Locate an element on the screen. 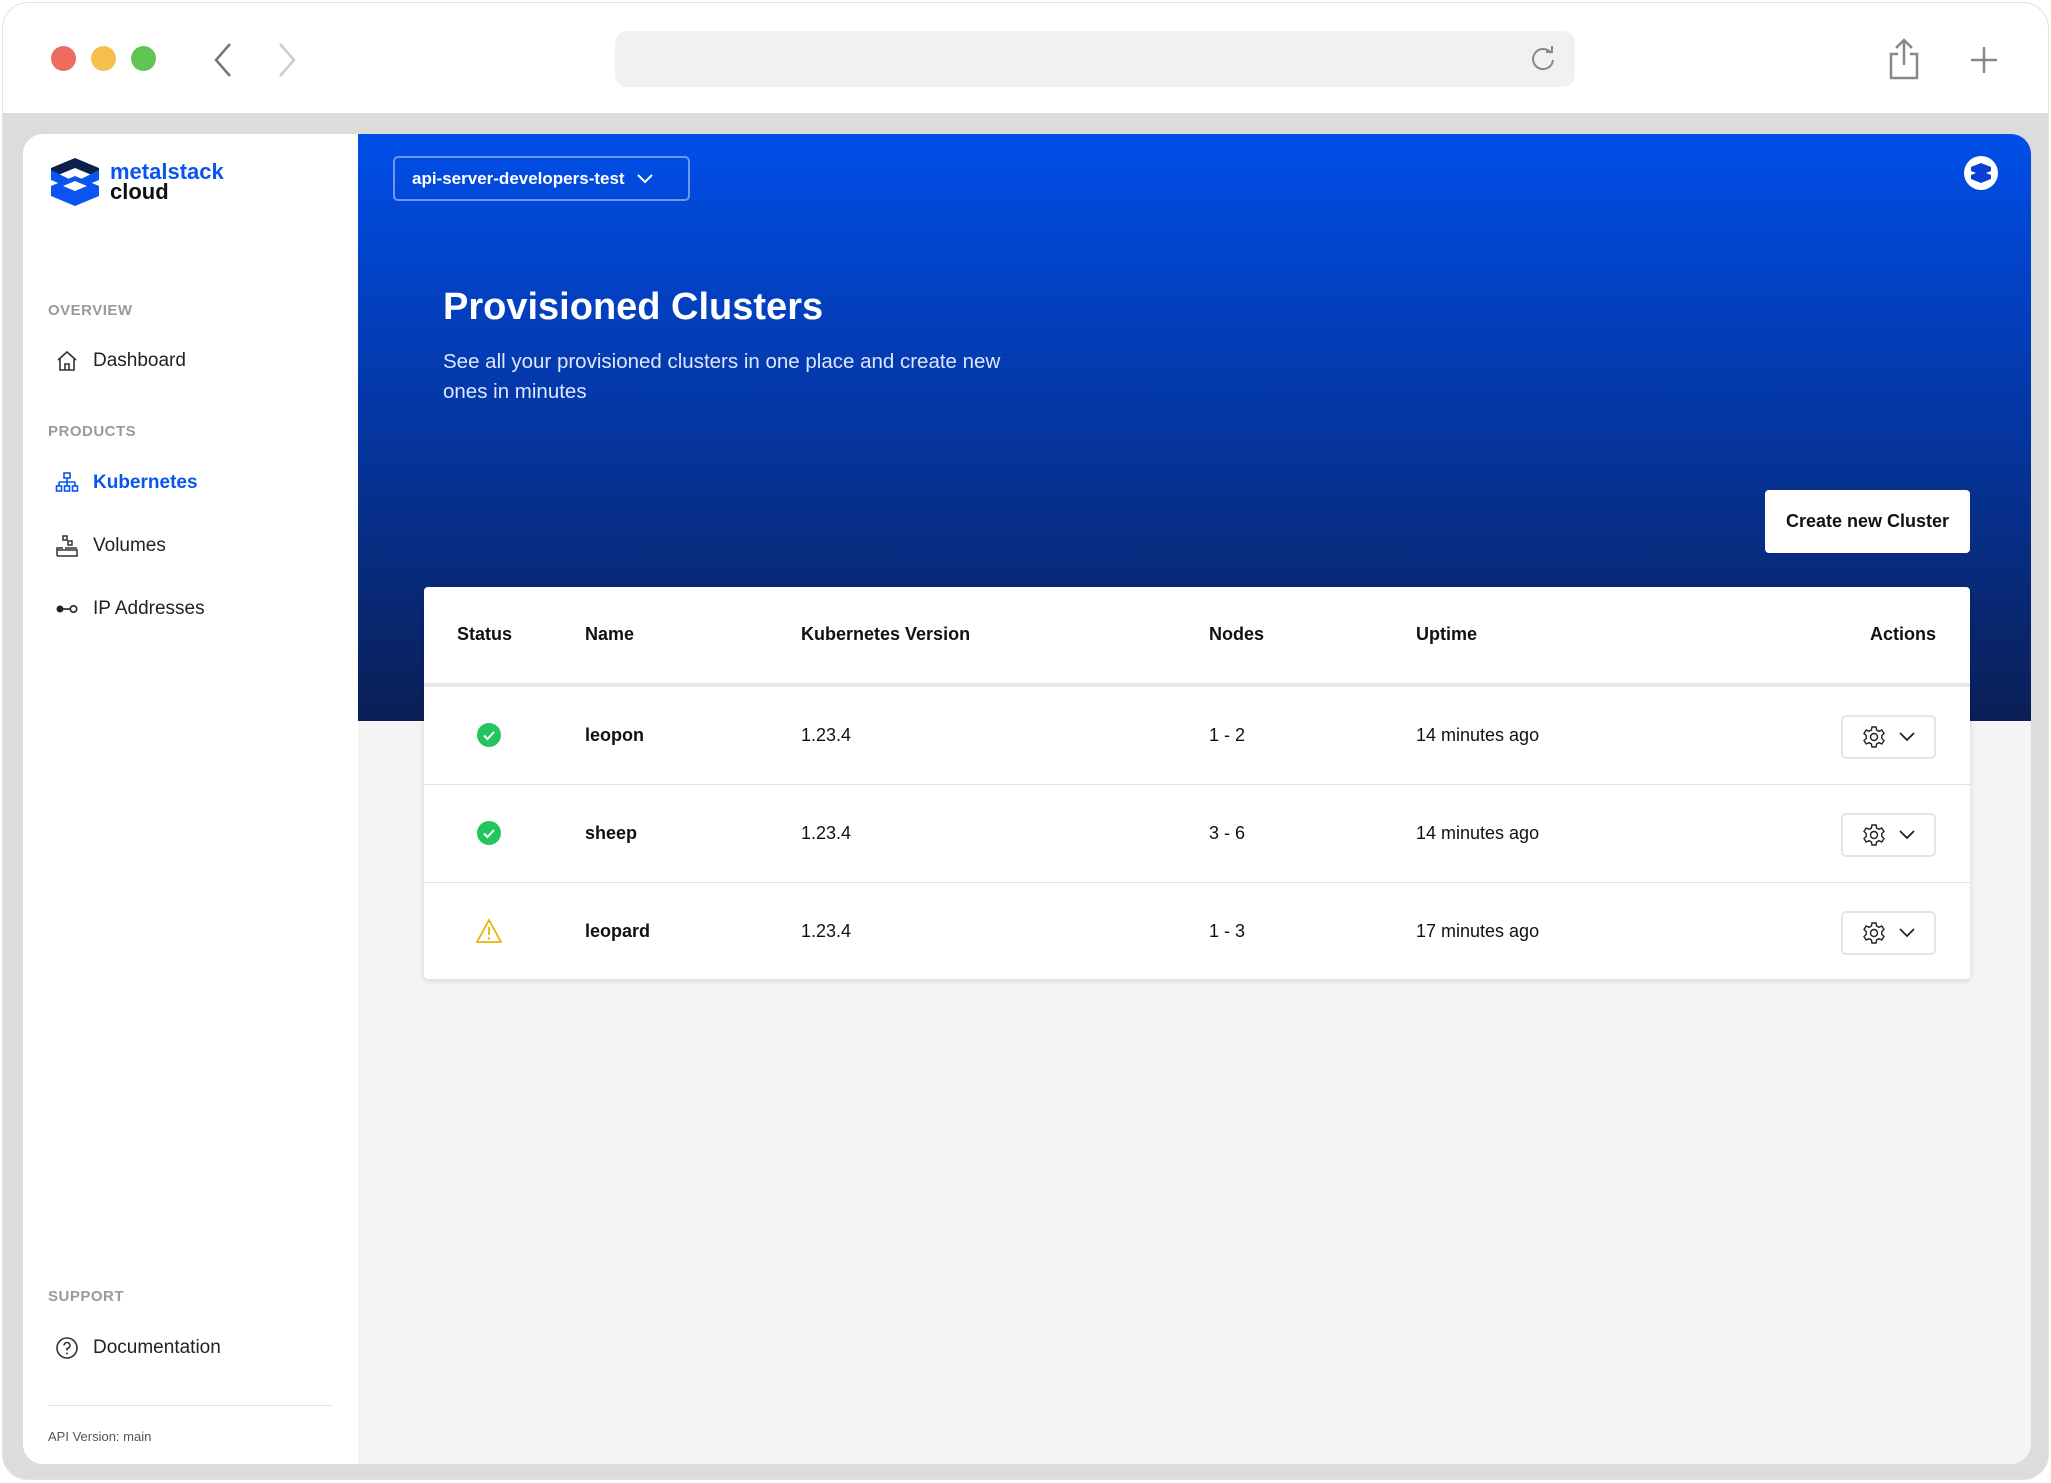 This screenshot has height=1483, width=2051. cluster-uptime: 17 minutes ago is located at coordinates (1478, 931).